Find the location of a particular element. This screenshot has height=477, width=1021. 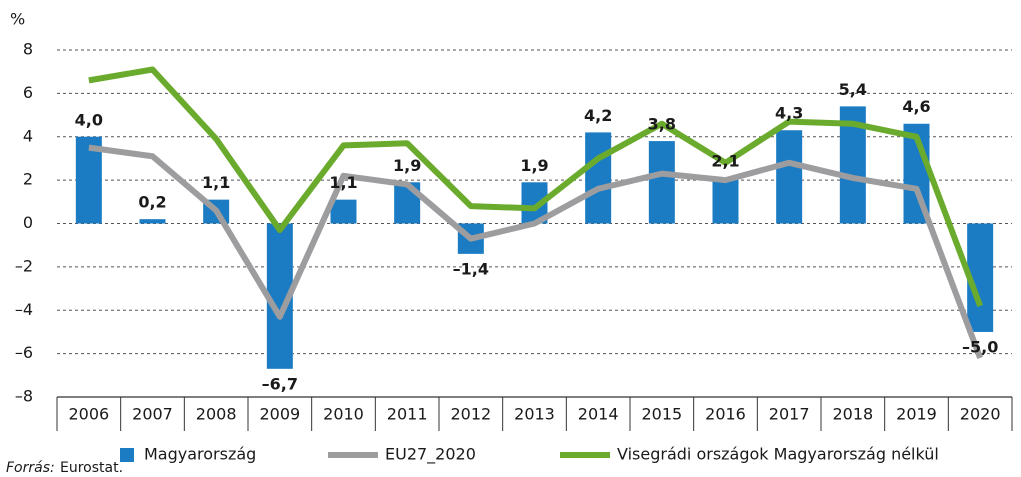

x-tick-label: 2014 is located at coordinates (598, 414).